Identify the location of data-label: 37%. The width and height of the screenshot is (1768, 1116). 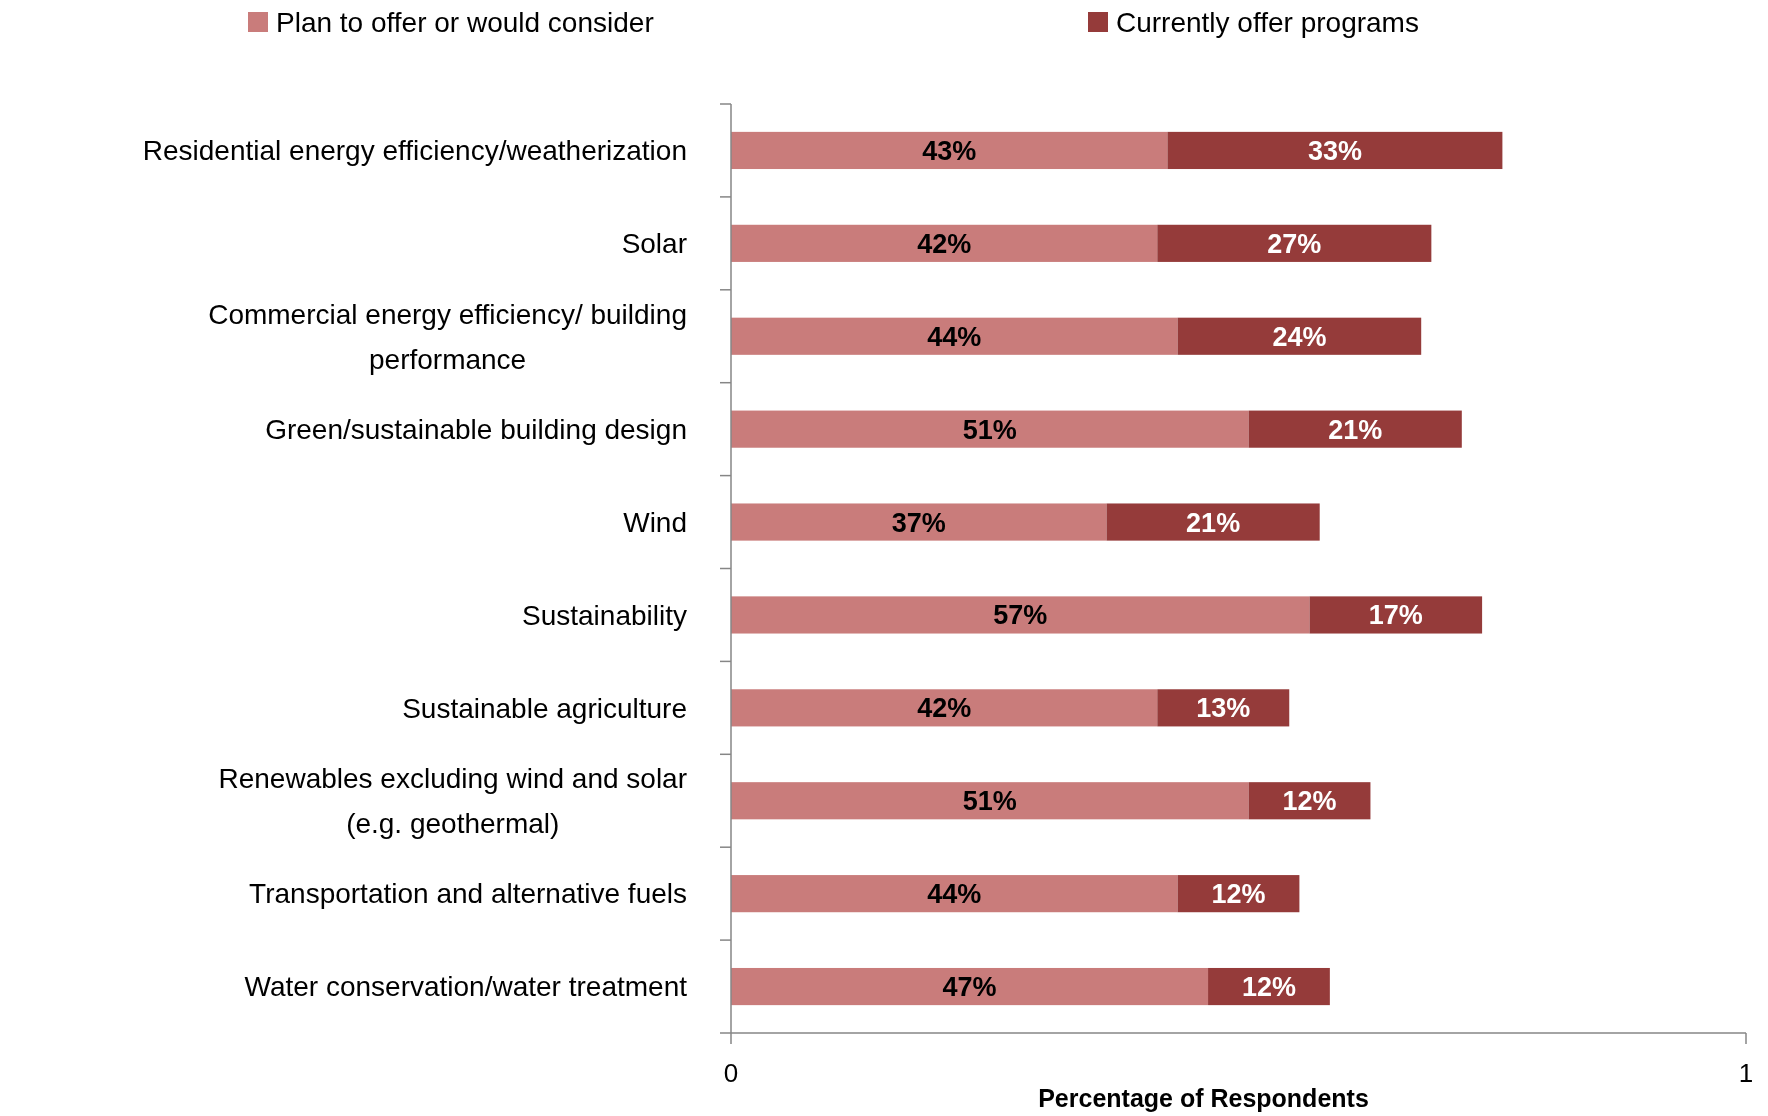
(918, 522).